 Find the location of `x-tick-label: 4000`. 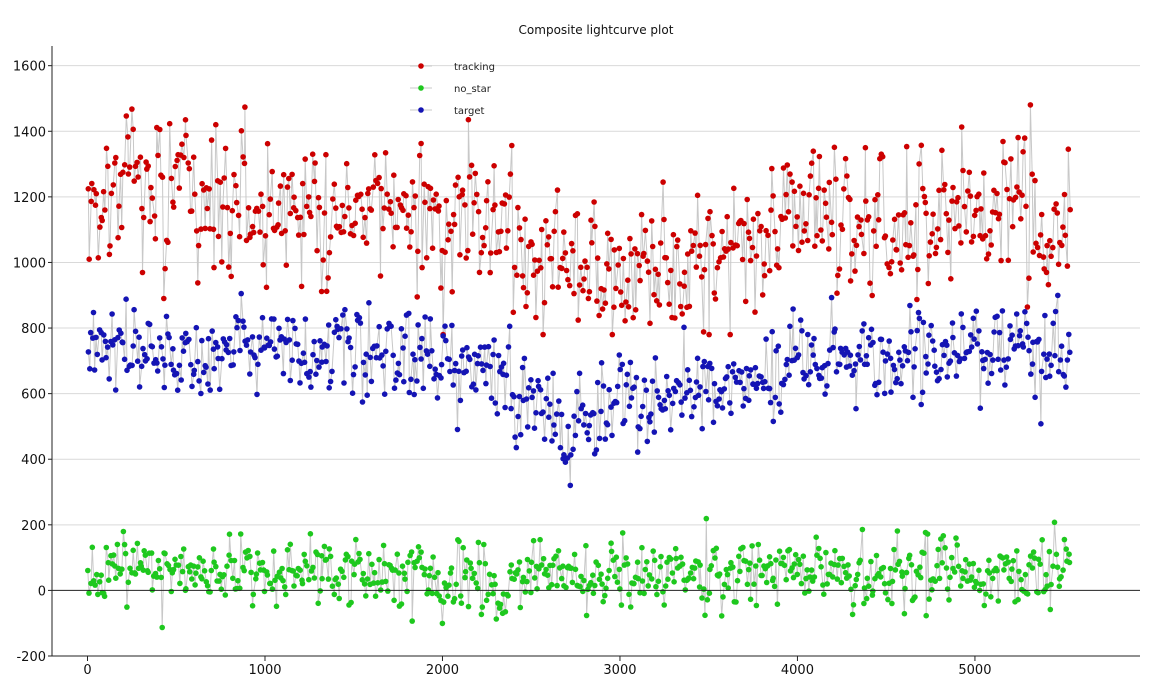

x-tick-label: 4000 is located at coordinates (797, 670).